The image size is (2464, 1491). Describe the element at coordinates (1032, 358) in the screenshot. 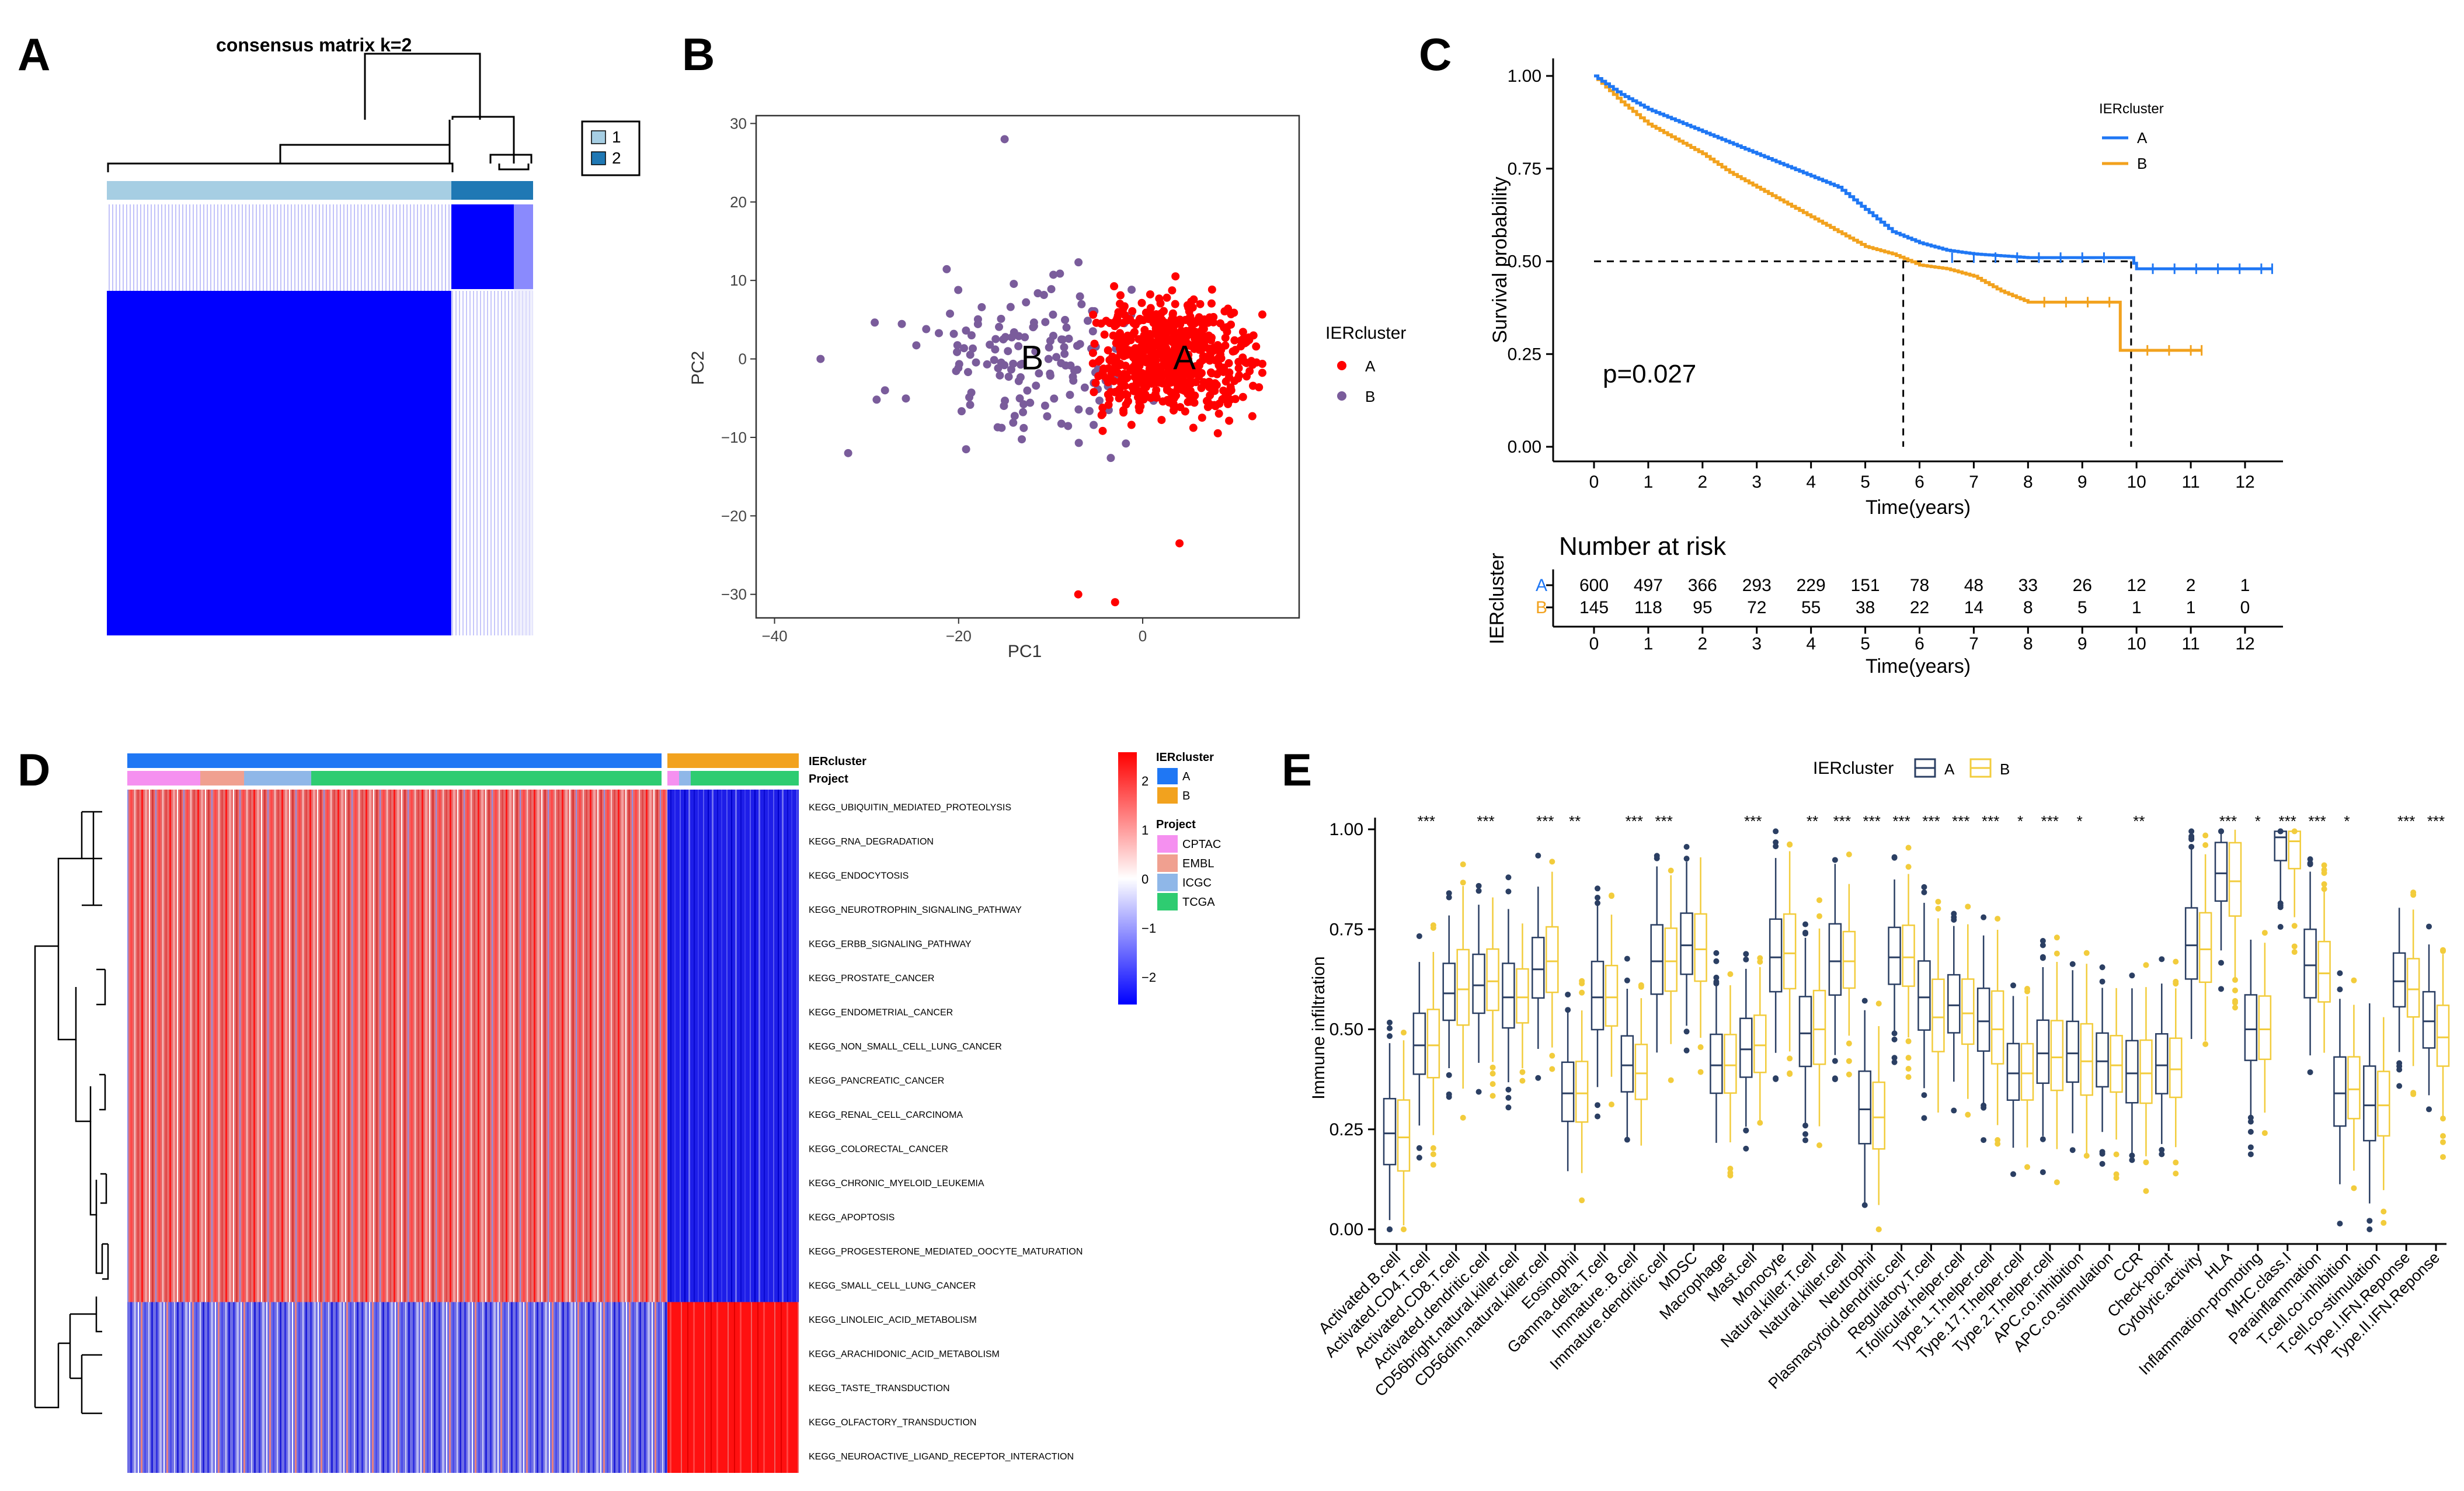

I see `pca-cluster-label-b: B` at that location.